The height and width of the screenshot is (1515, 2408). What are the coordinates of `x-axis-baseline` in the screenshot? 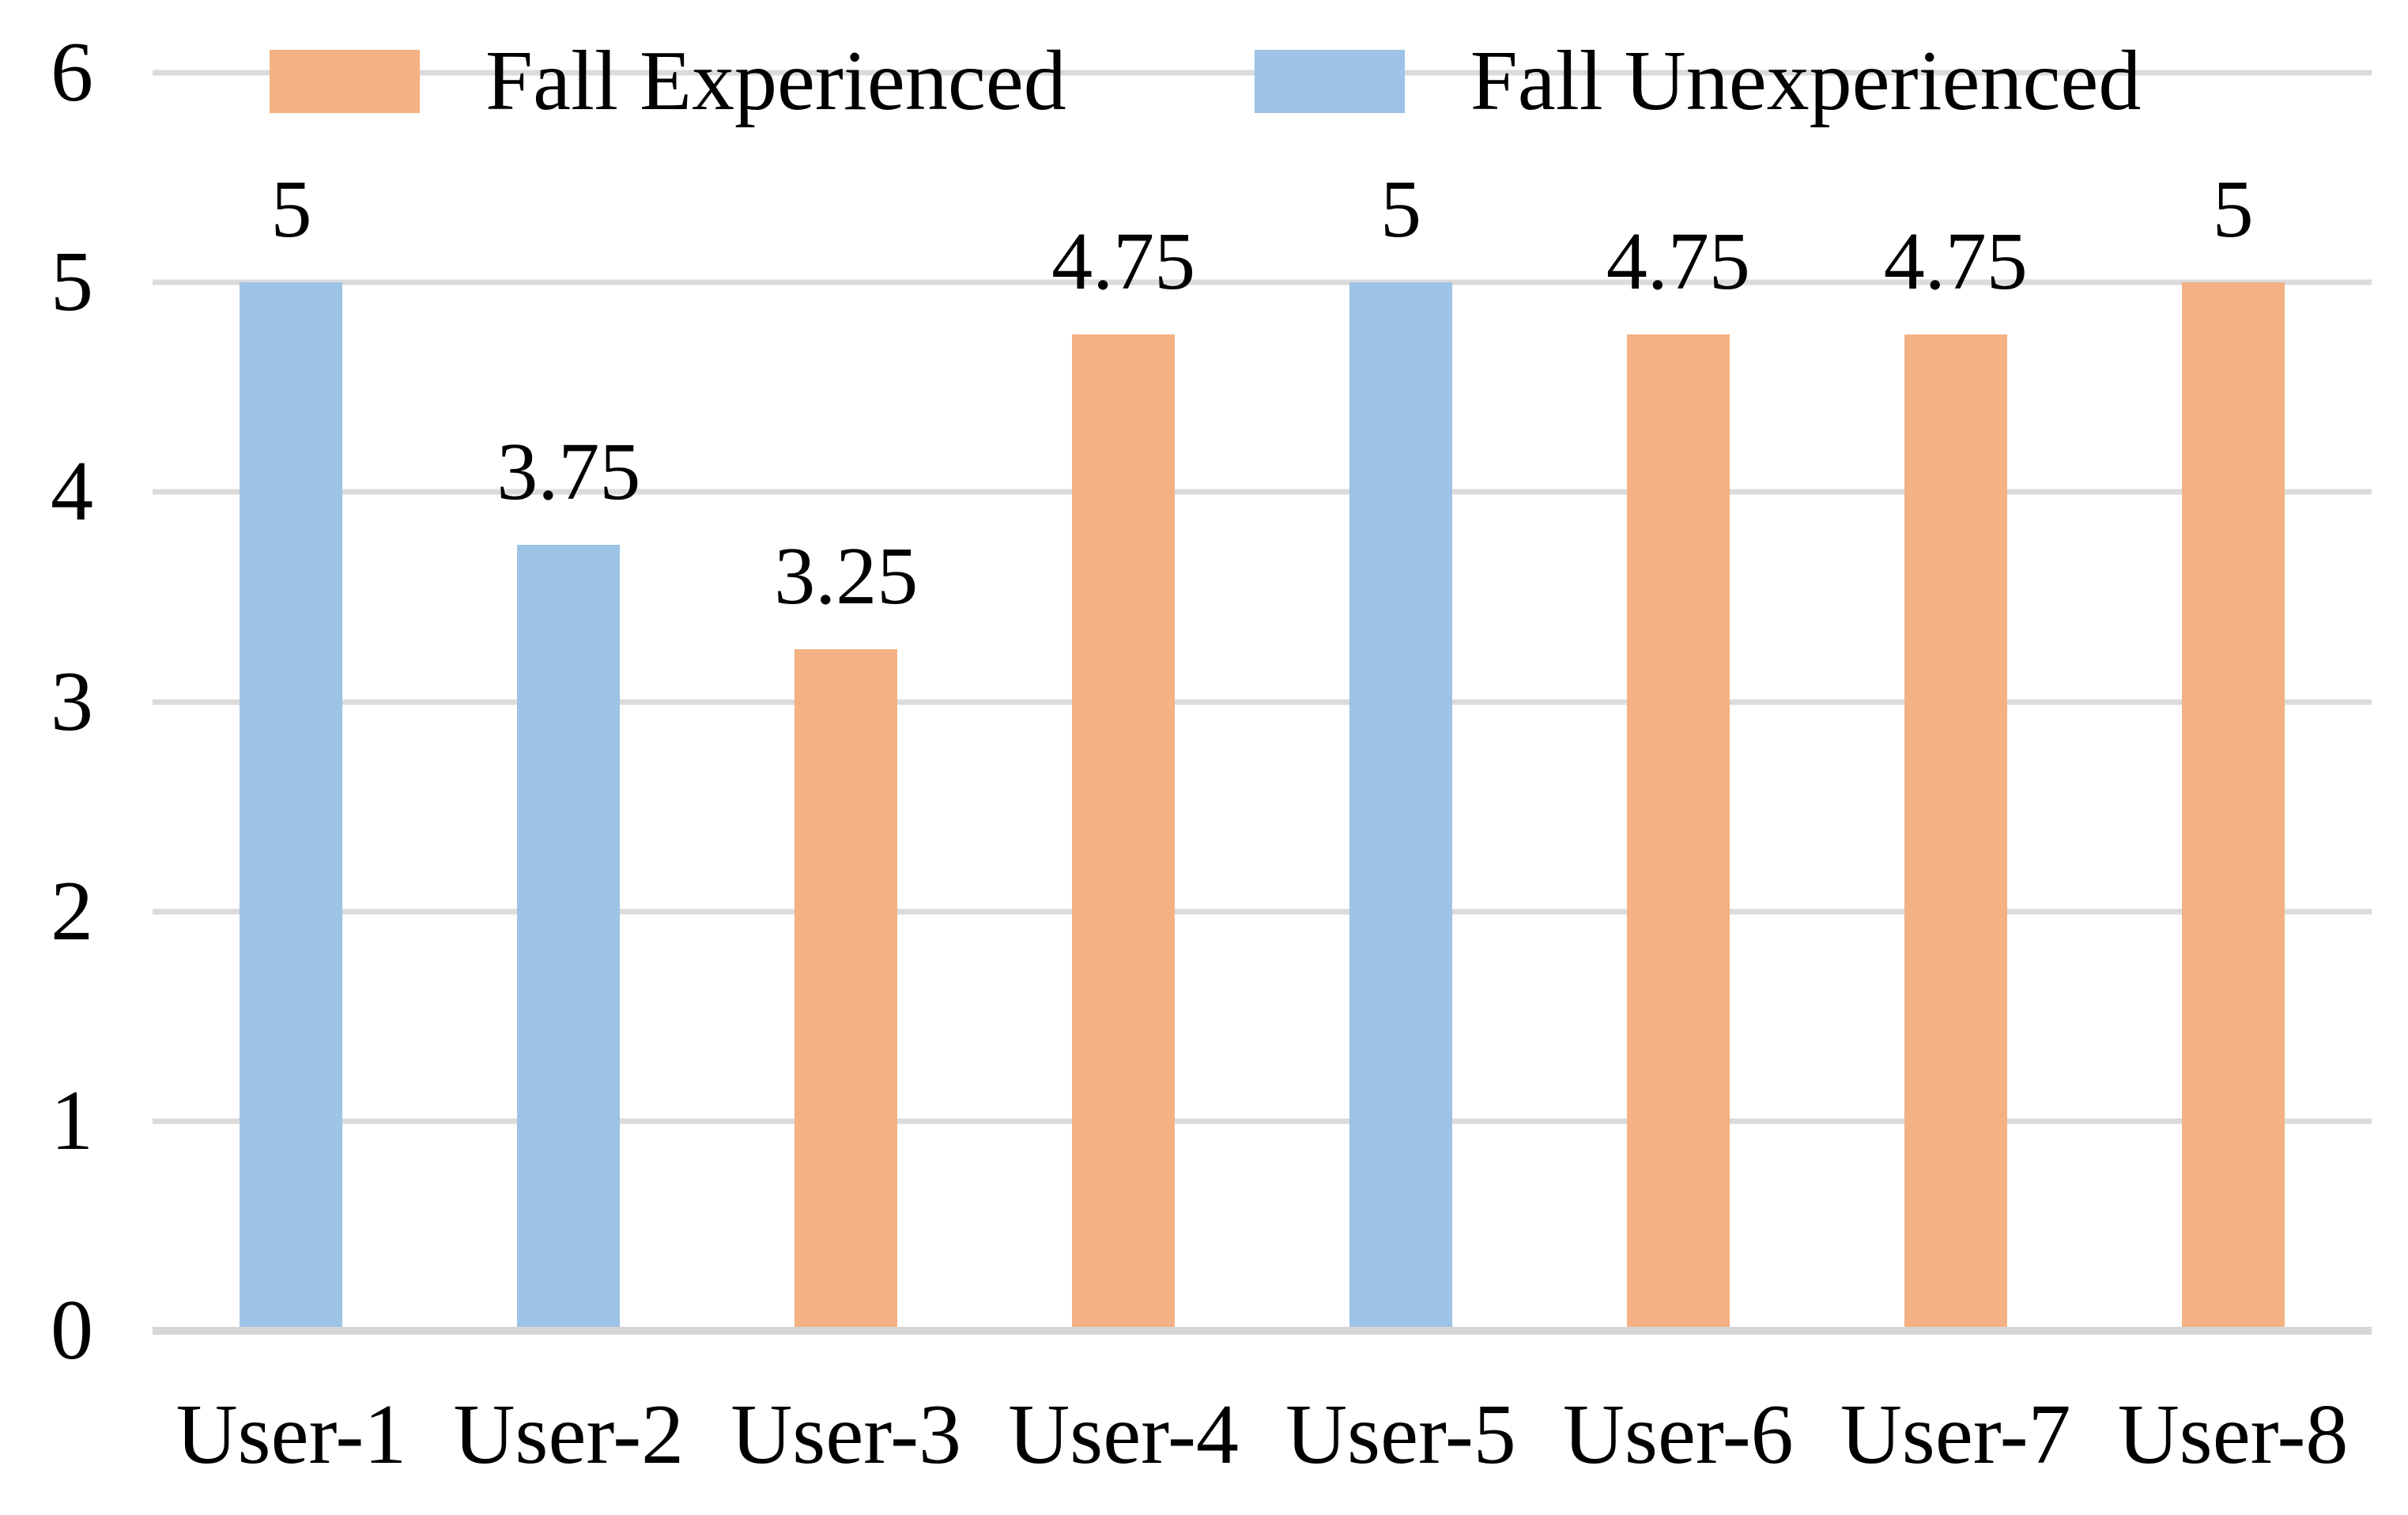 It's located at (1262, 1331).